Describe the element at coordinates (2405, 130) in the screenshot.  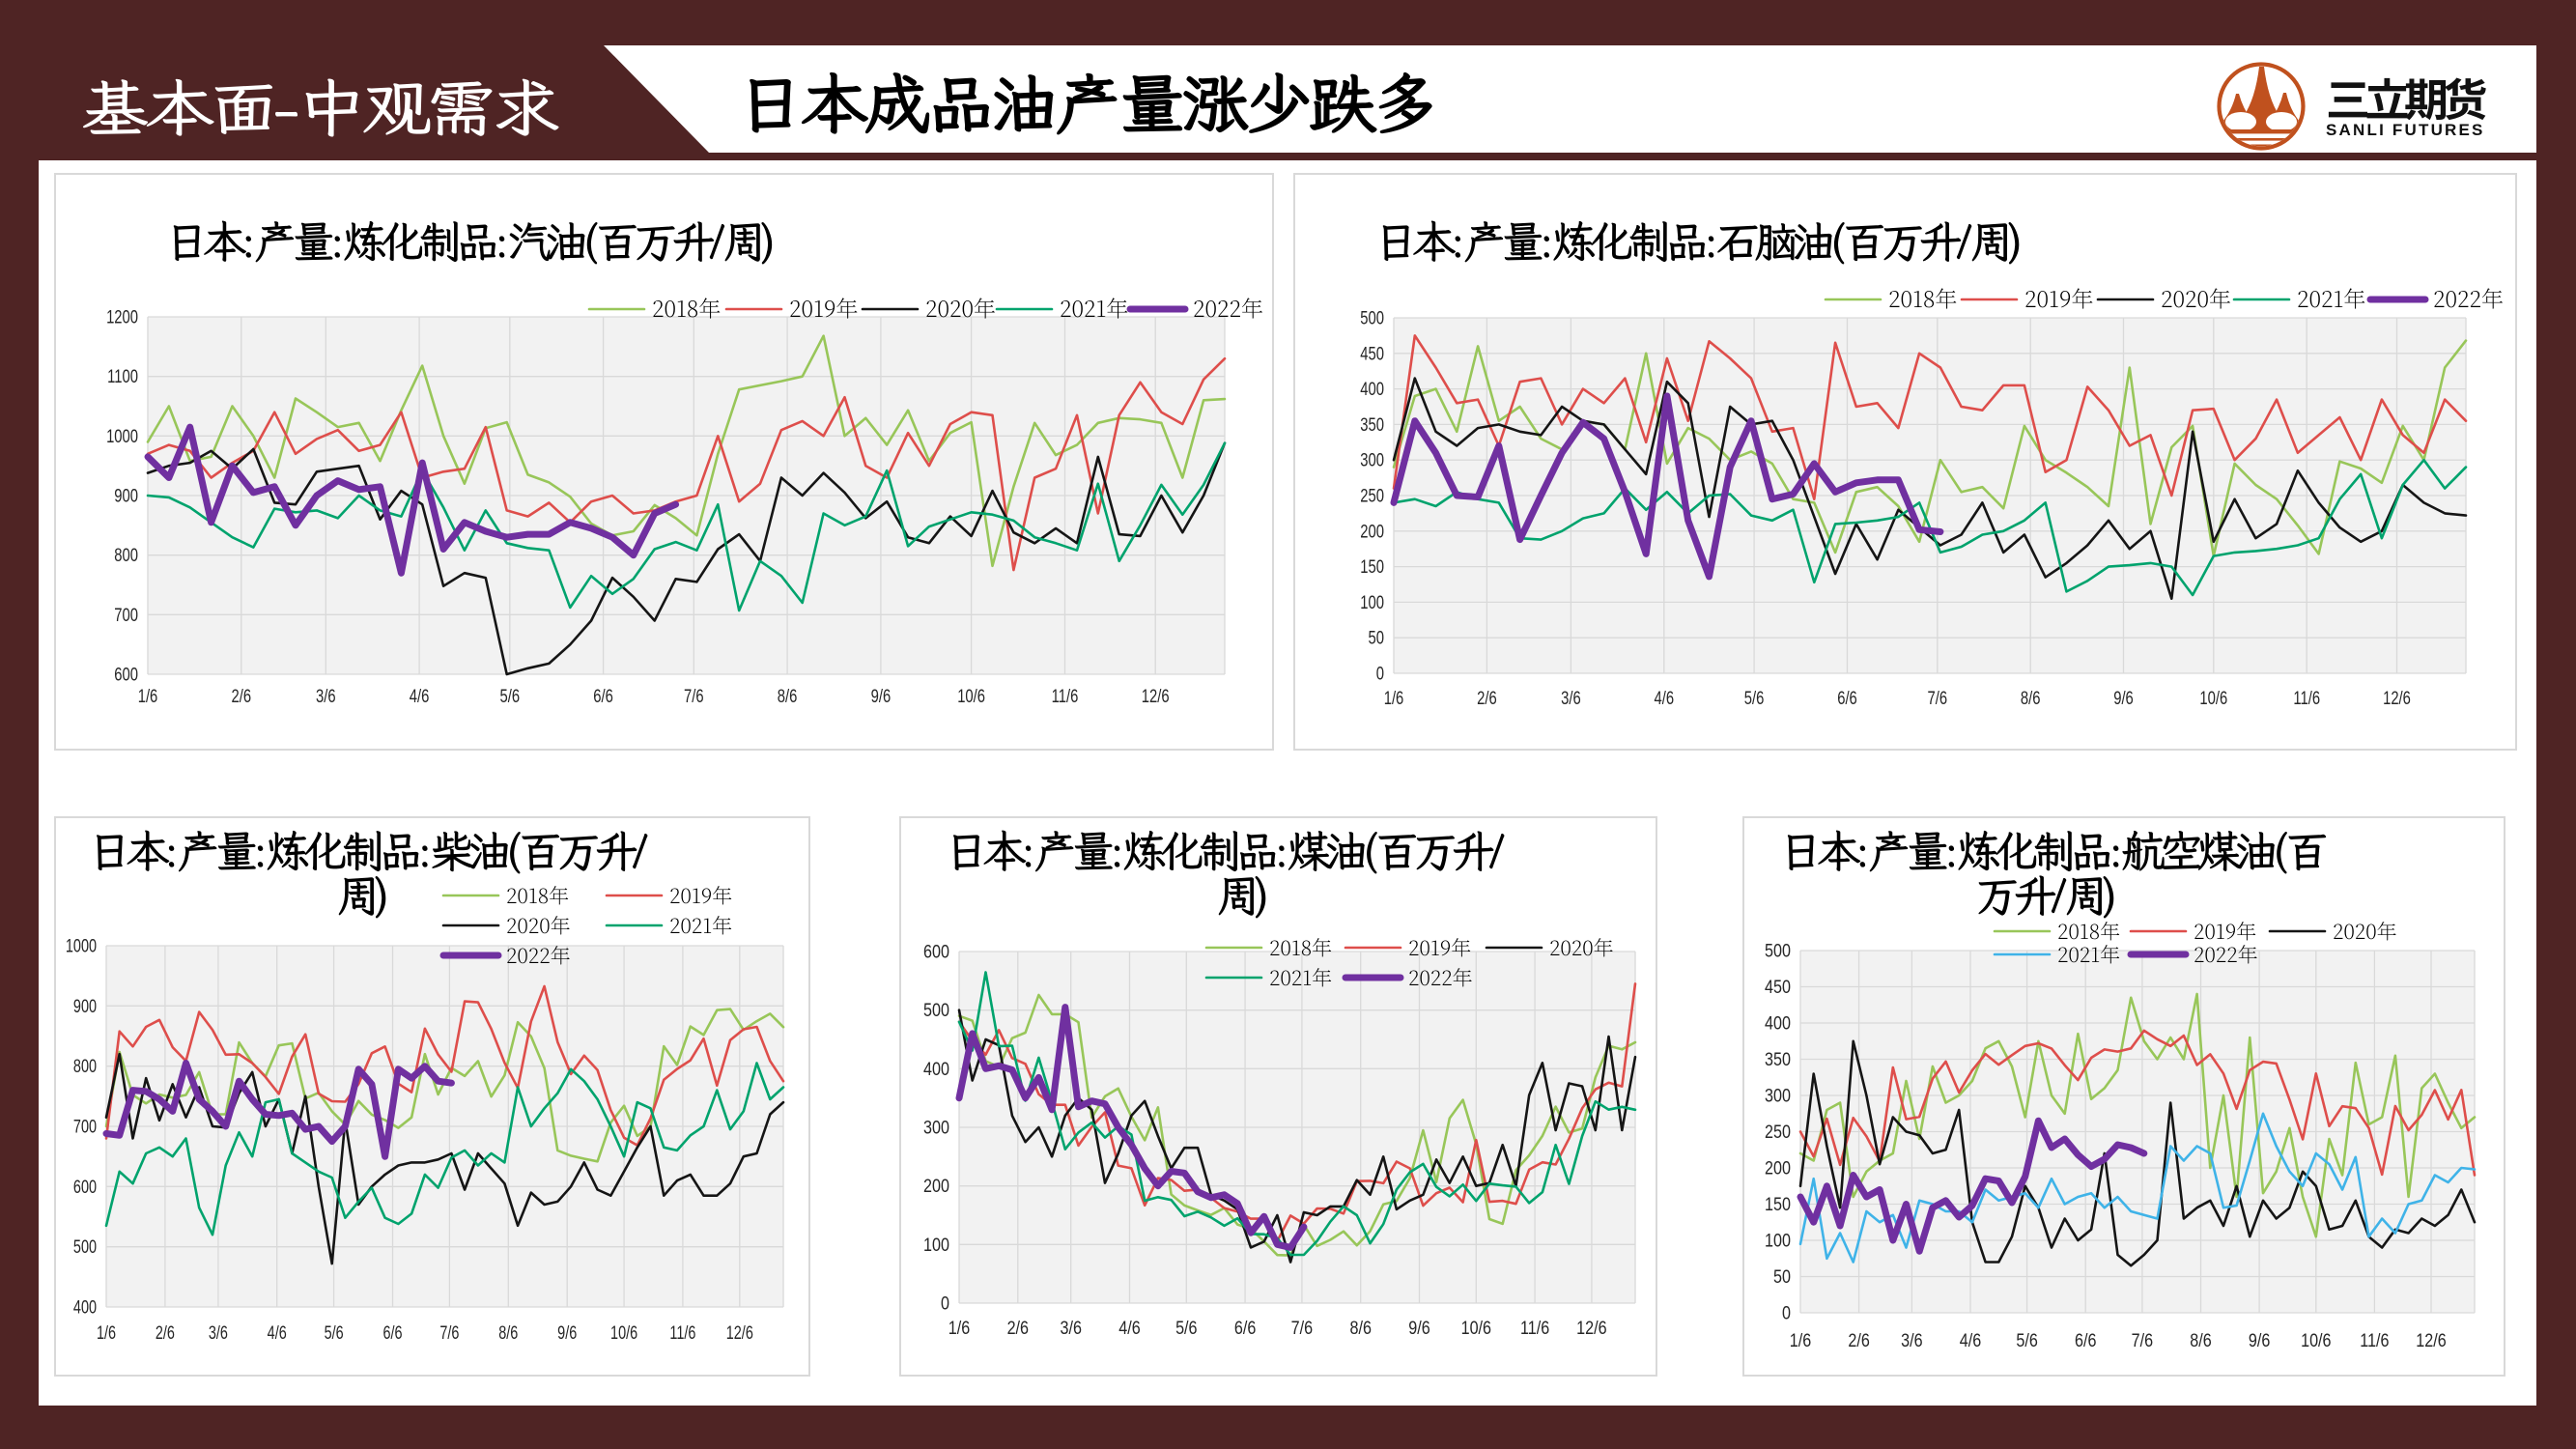
I see `svg-text: SANLI FUTURES` at that location.